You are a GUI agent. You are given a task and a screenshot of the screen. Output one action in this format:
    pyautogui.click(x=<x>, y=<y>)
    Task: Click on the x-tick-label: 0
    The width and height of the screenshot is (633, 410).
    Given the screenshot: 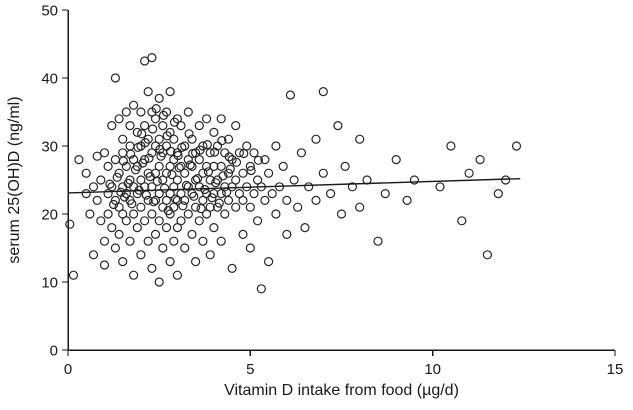 What is the action you would take?
    pyautogui.click(x=68, y=369)
    